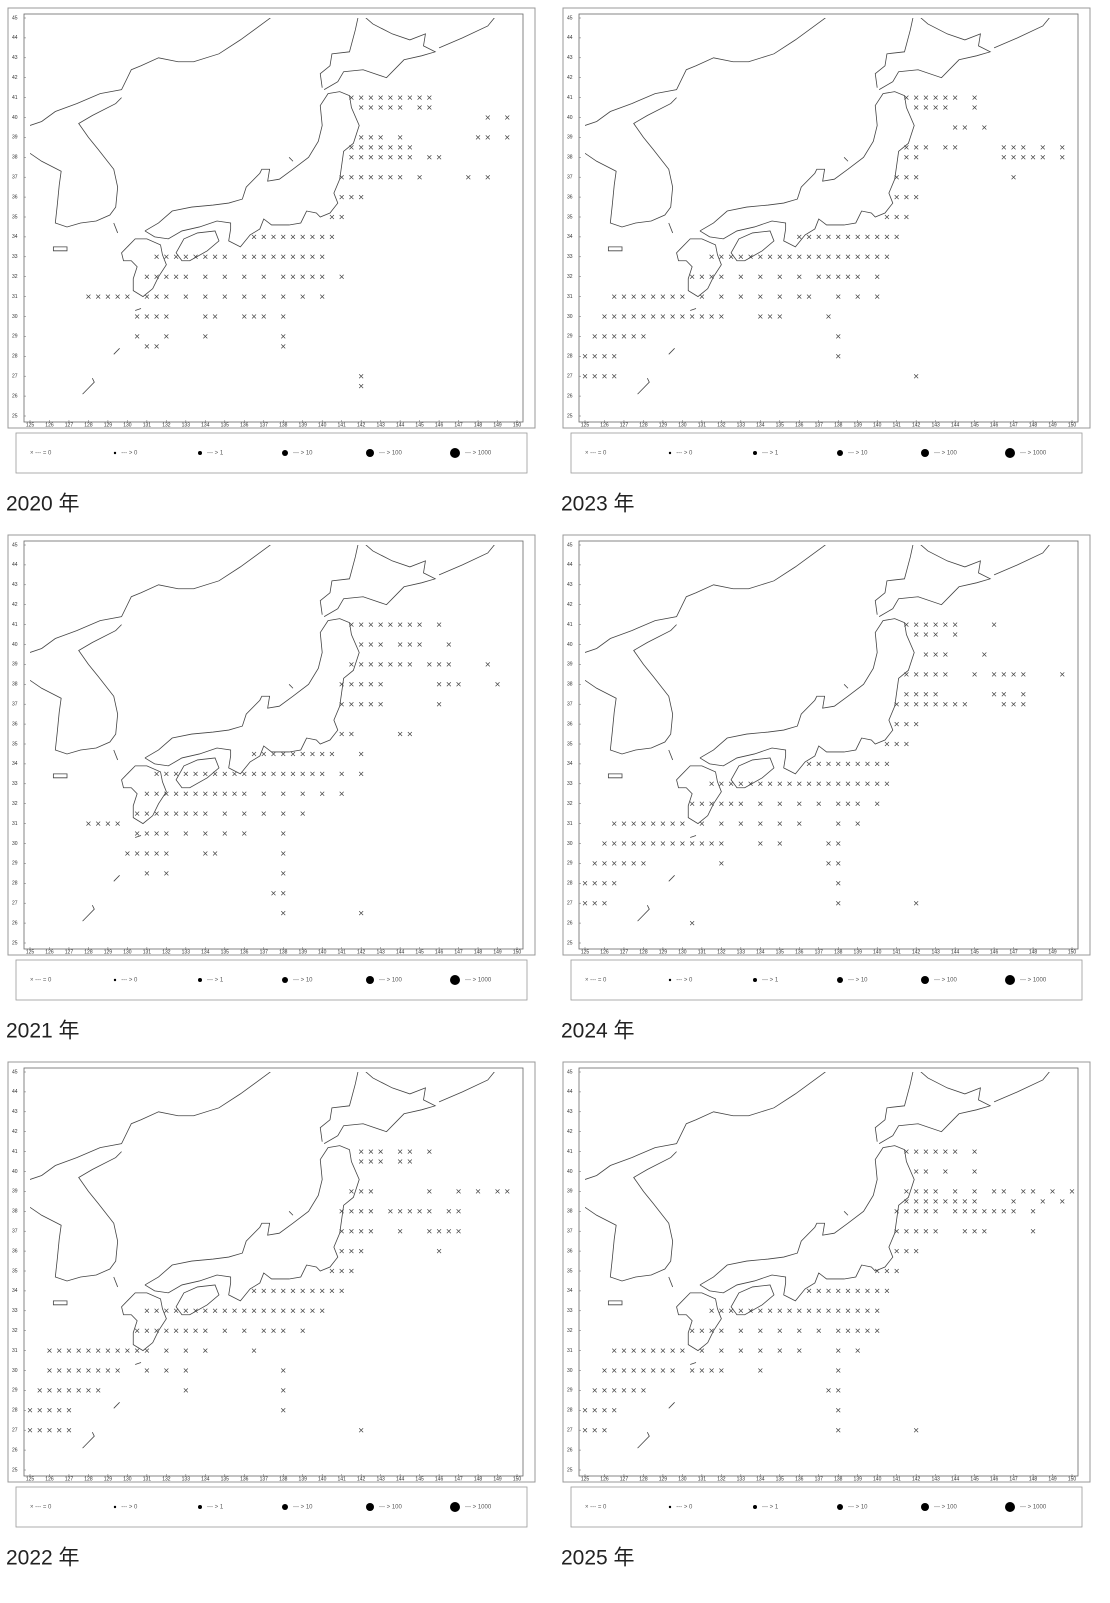 This screenshot has height=1603, width=1110. What do you see at coordinates (15, 277) in the screenshot?
I see `lat-tick-label: 32` at bounding box center [15, 277].